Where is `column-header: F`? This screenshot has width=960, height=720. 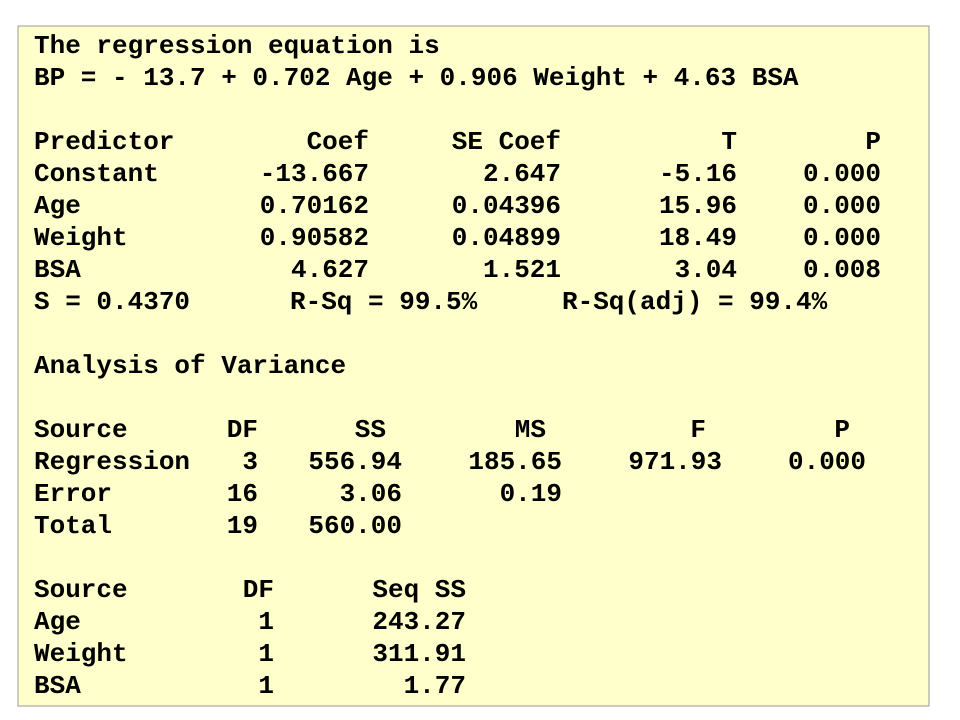 column-header: F is located at coordinates (698, 430).